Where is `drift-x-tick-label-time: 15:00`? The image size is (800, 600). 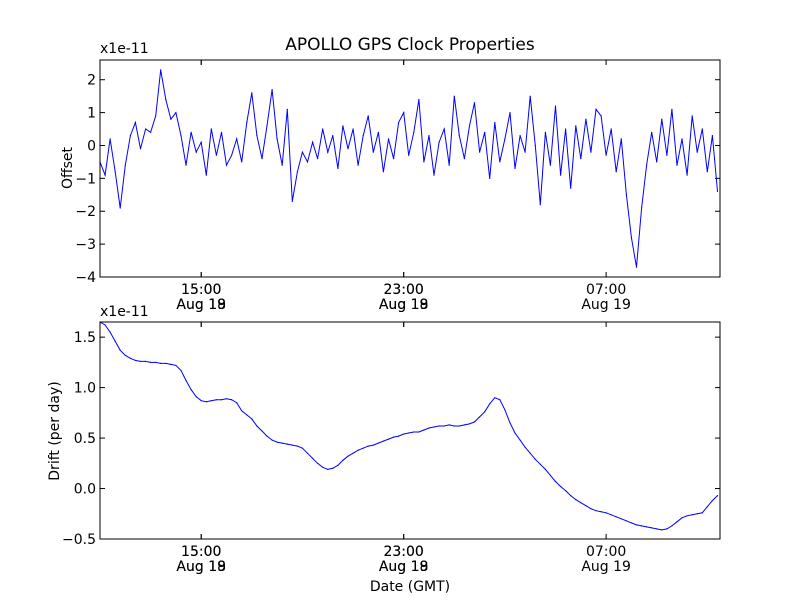 drift-x-tick-label-time: 15:00 is located at coordinates (201, 552).